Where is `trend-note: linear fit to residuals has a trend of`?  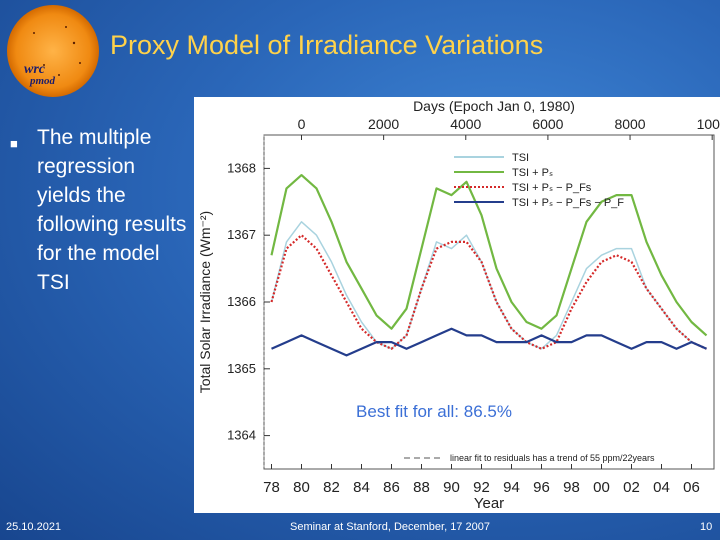 trend-note: linear fit to residuals has a trend of is located at coordinates (519, 458).